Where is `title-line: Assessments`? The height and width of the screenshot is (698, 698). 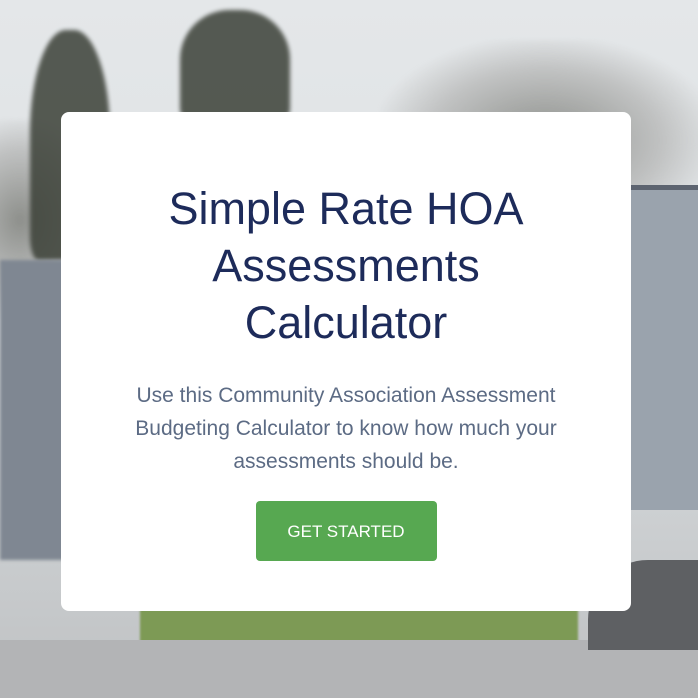
title-line: Assessments is located at coordinates (346, 265).